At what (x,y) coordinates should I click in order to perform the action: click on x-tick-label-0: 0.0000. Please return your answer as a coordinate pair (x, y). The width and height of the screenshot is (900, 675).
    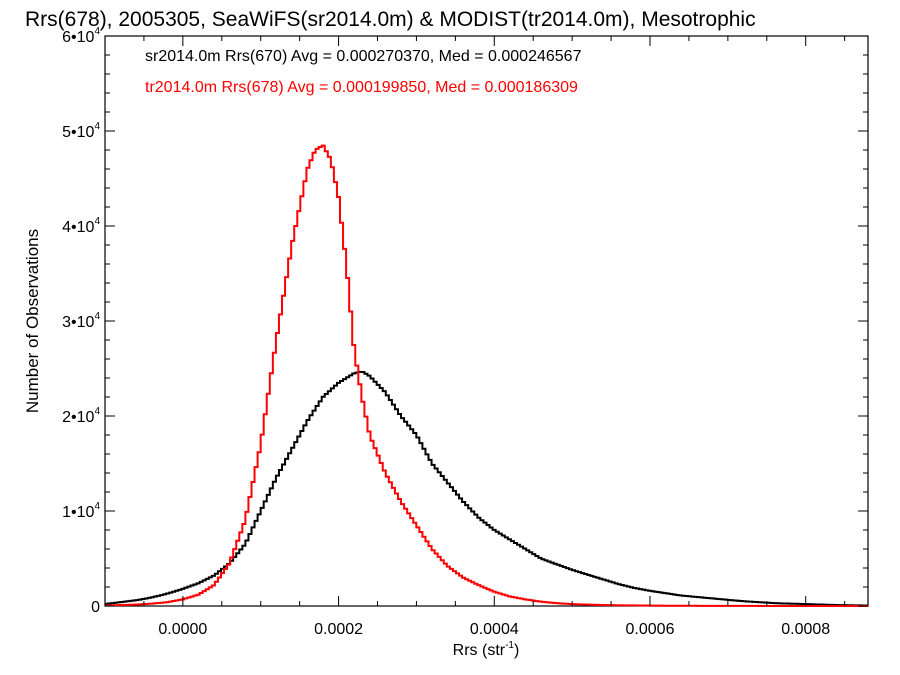
    Looking at the image, I should click on (182, 629).